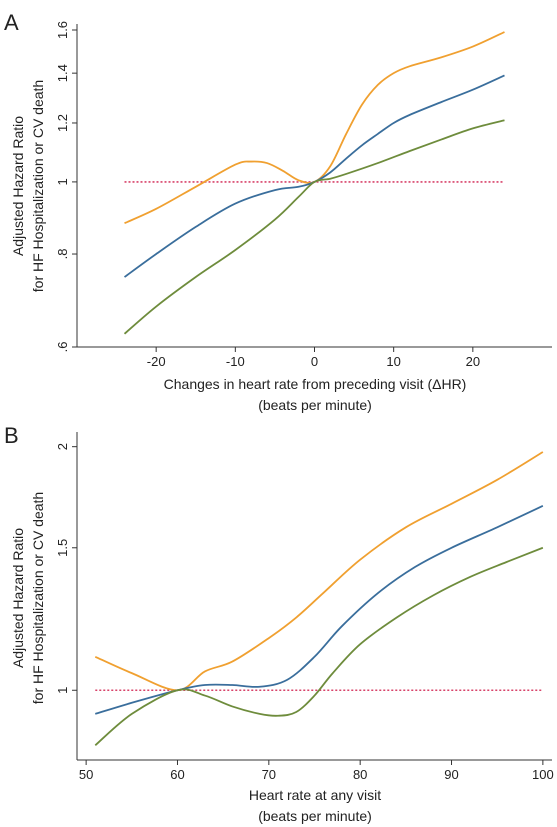 The width and height of the screenshot is (557, 827). What do you see at coordinates (11, 435) in the screenshot?
I see `panel-b-letter: B` at bounding box center [11, 435].